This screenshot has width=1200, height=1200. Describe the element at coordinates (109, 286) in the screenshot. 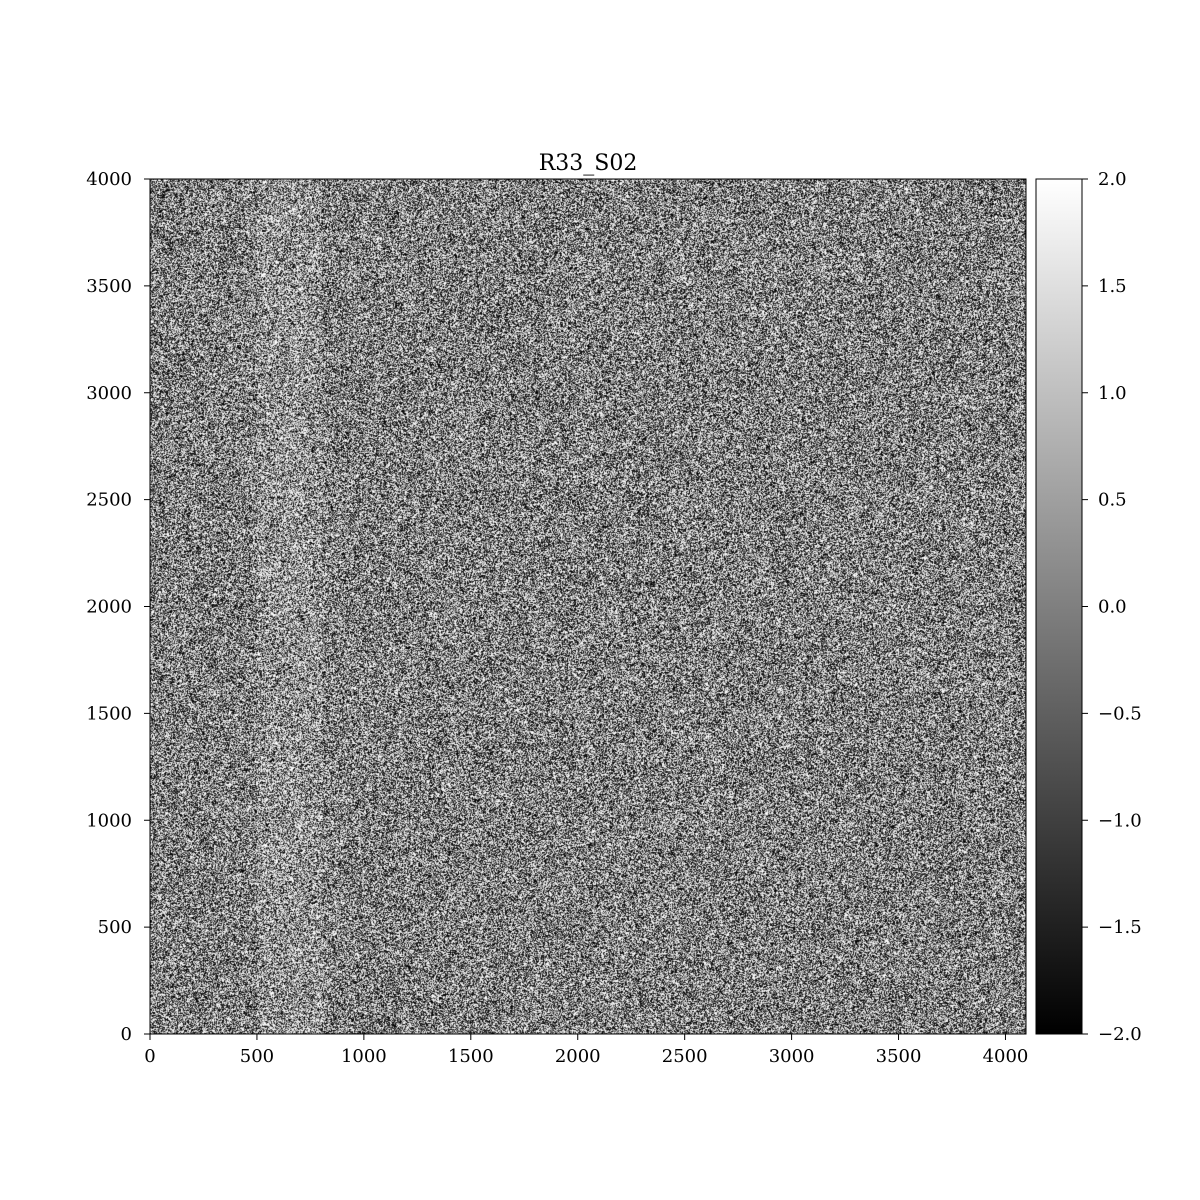

I see `y-tick-label: 3500` at that location.